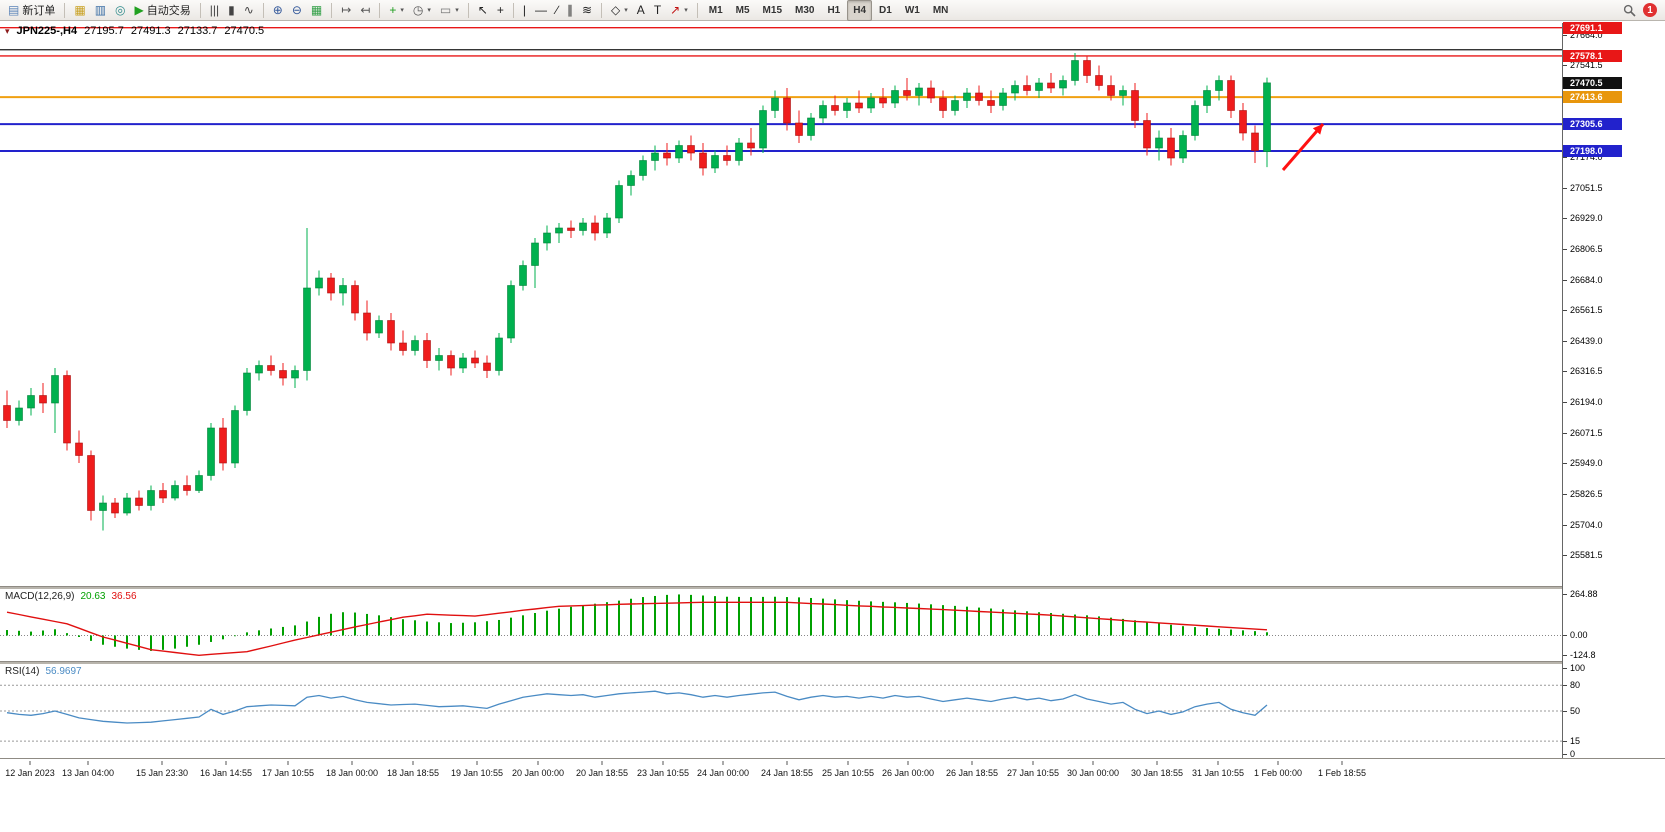 This screenshot has height=832, width=1665. Describe the element at coordinates (22, 671) in the screenshot. I see `rsi-label: RSI(14)` at that location.